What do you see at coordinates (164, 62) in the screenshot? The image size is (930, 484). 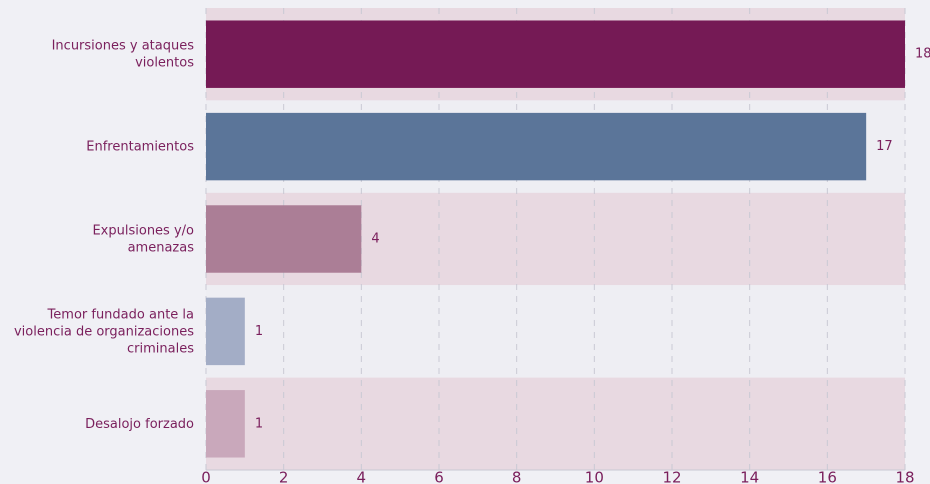 I see `category-label-line: violentos` at bounding box center [164, 62].